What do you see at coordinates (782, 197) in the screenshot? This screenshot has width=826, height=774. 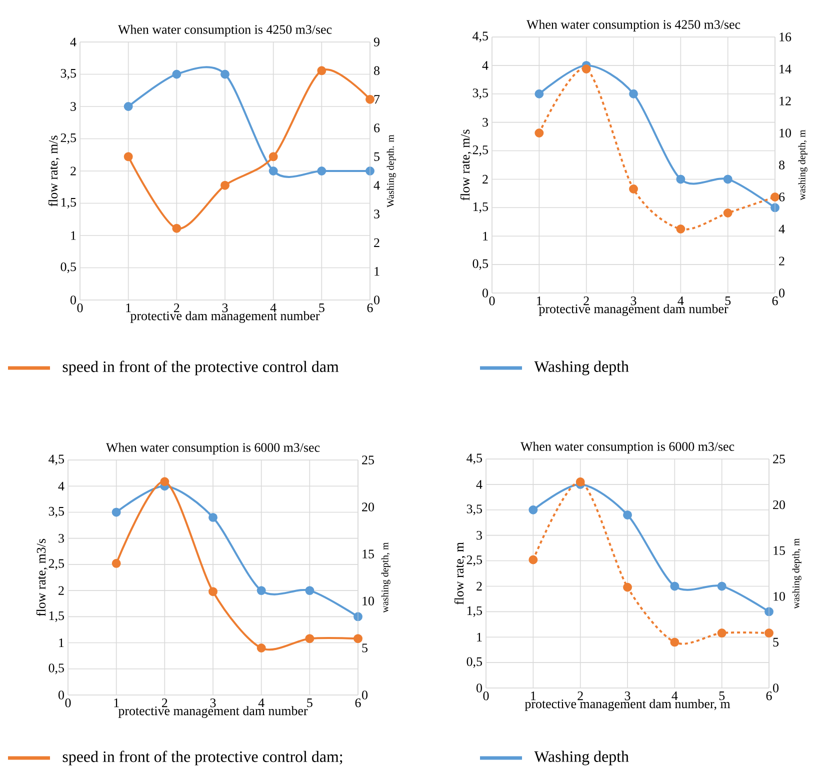 I see `y2-tick-label: 6` at bounding box center [782, 197].